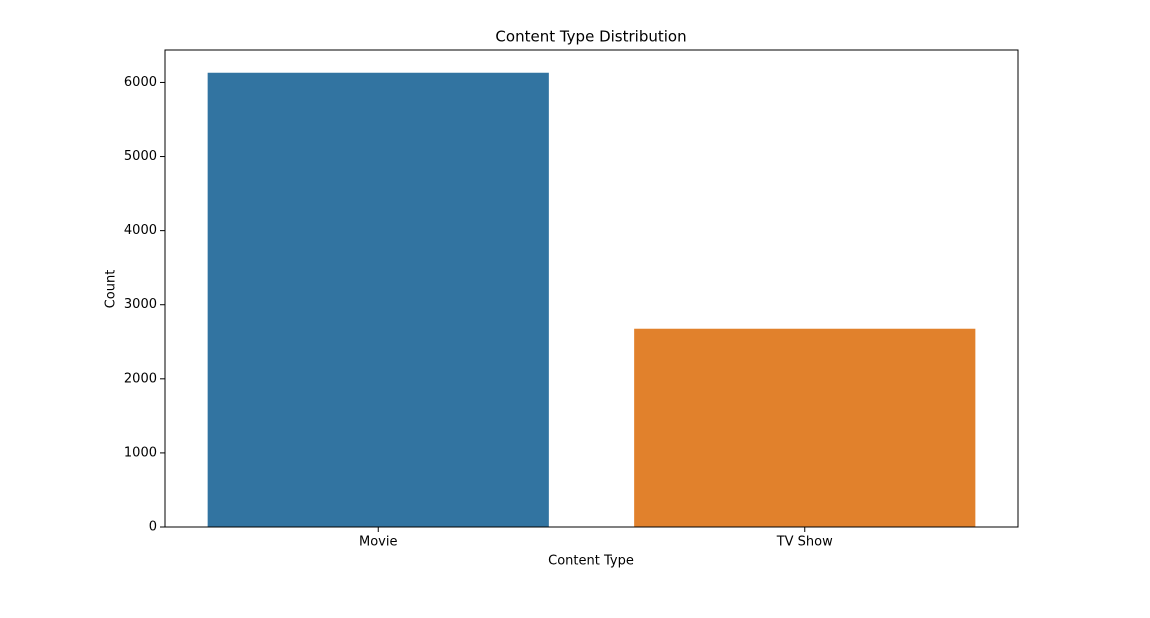  What do you see at coordinates (140, 230) in the screenshot?
I see `y-tick-label: 4000` at bounding box center [140, 230].